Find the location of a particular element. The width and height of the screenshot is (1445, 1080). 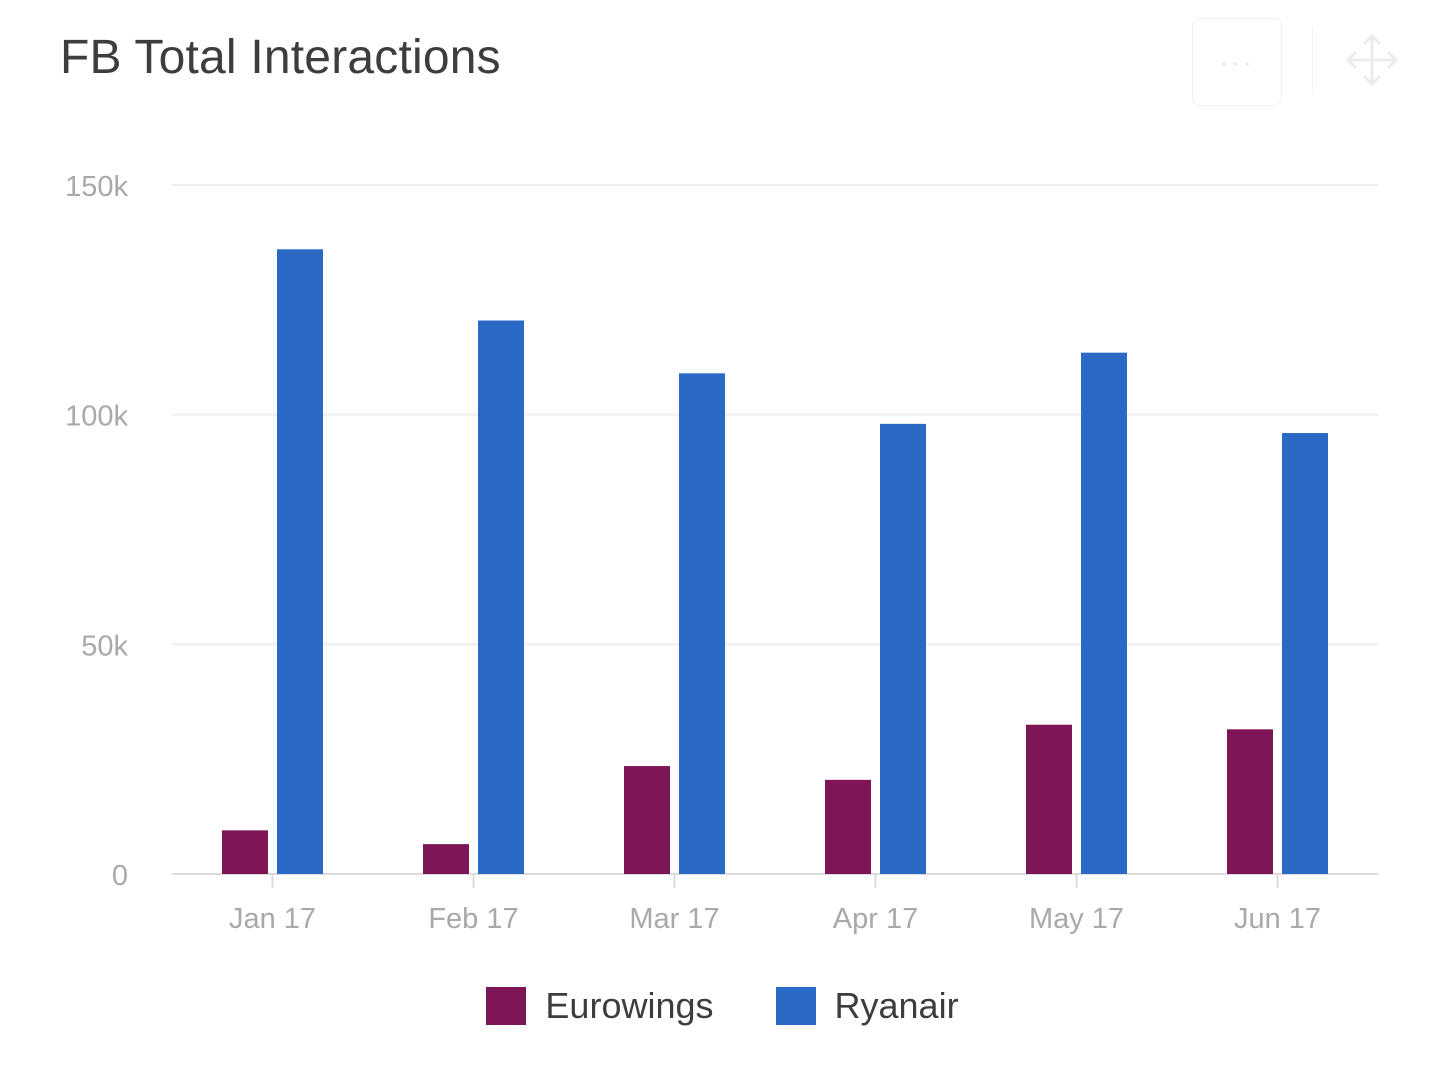

widget-title: FB Total Interactions is located at coordinates (280, 57).